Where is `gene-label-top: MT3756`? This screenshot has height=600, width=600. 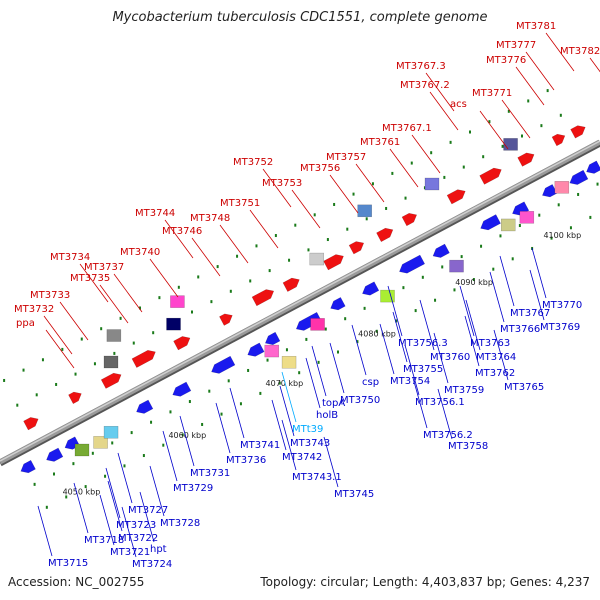 gene-label-top: MT3756 is located at coordinates (320, 168).